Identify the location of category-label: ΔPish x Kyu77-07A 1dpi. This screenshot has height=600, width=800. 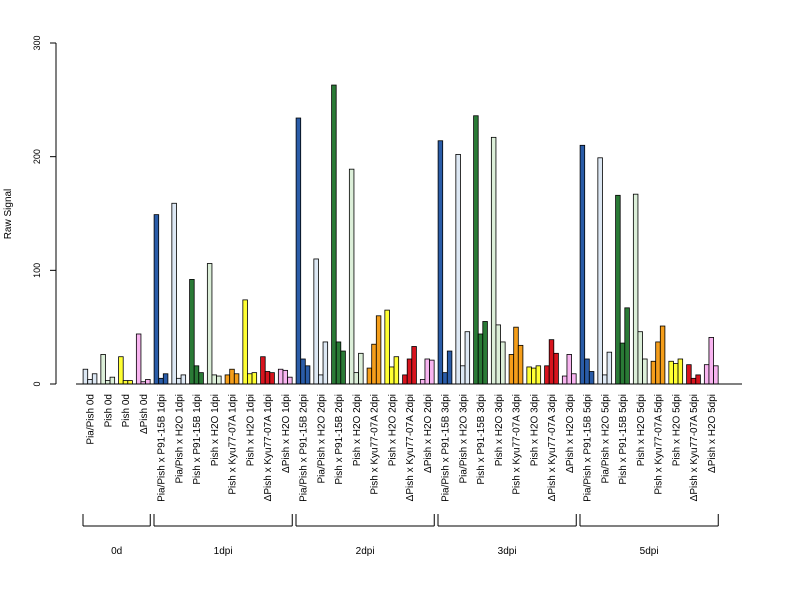
(268, 447).